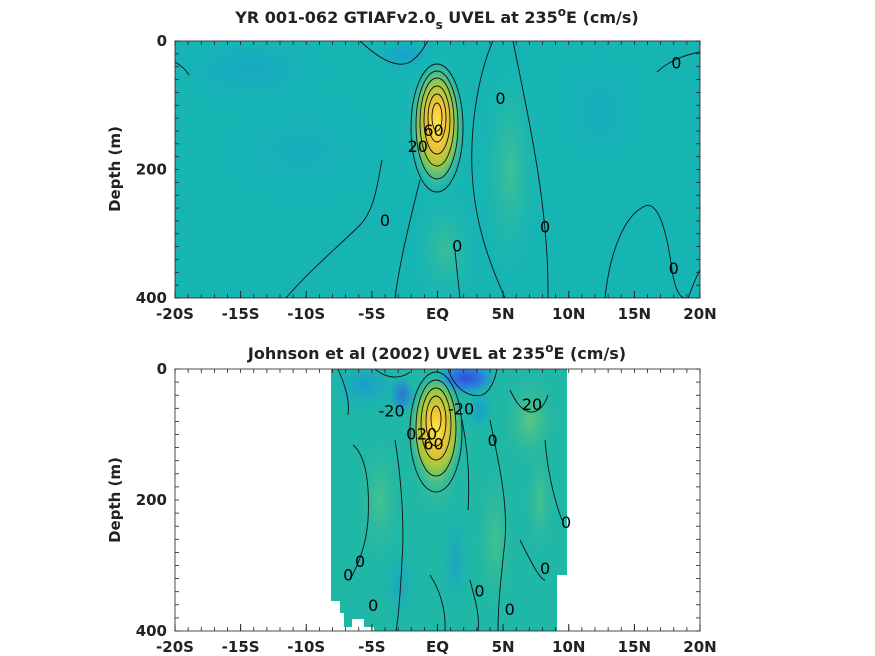 Image resolution: width=875 pixels, height=656 pixels. I want to click on ylabel-bottom: Depth (m), so click(115, 500).